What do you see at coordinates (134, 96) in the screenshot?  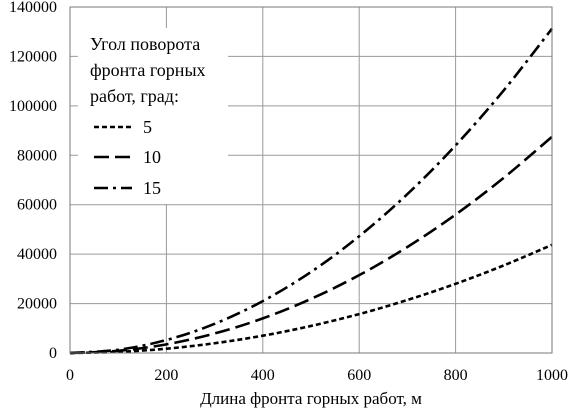 I see `legend-title-line-3: работ, град:` at bounding box center [134, 96].